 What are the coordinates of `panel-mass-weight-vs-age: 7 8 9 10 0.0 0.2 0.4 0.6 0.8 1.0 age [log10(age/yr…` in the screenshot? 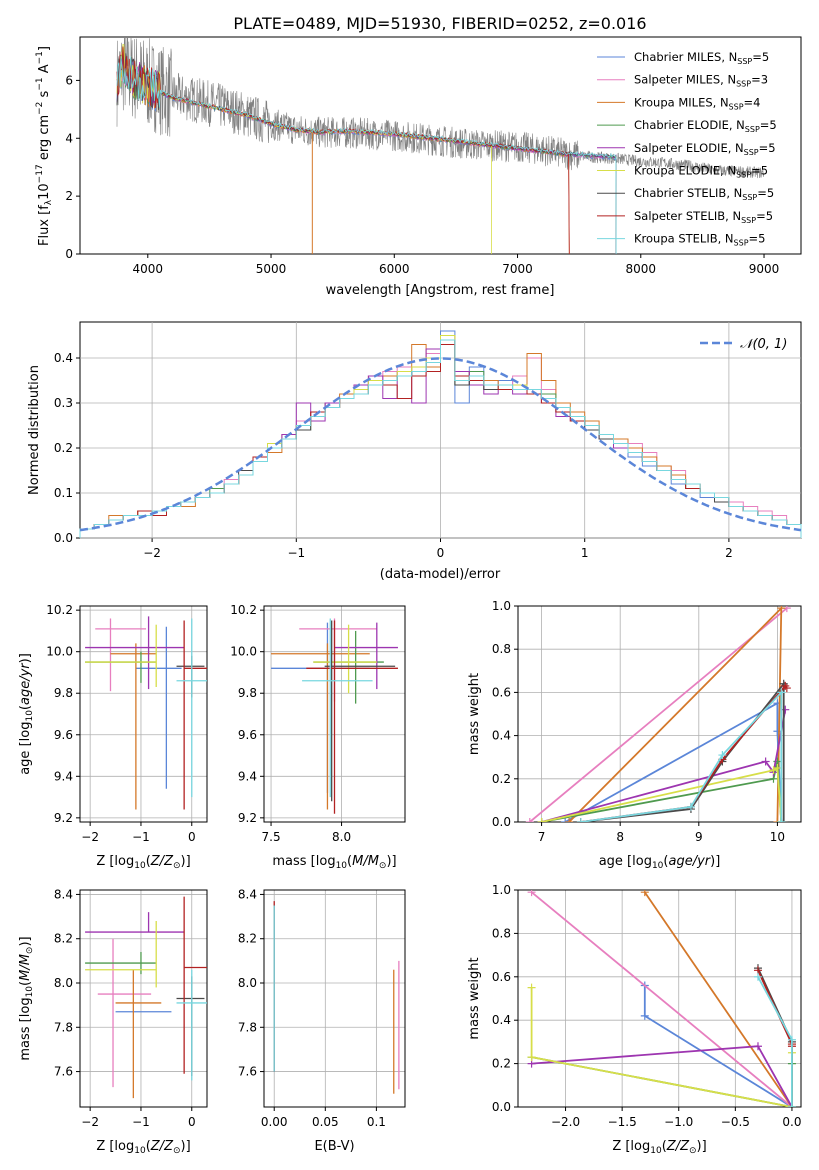 It's located at (634, 735).